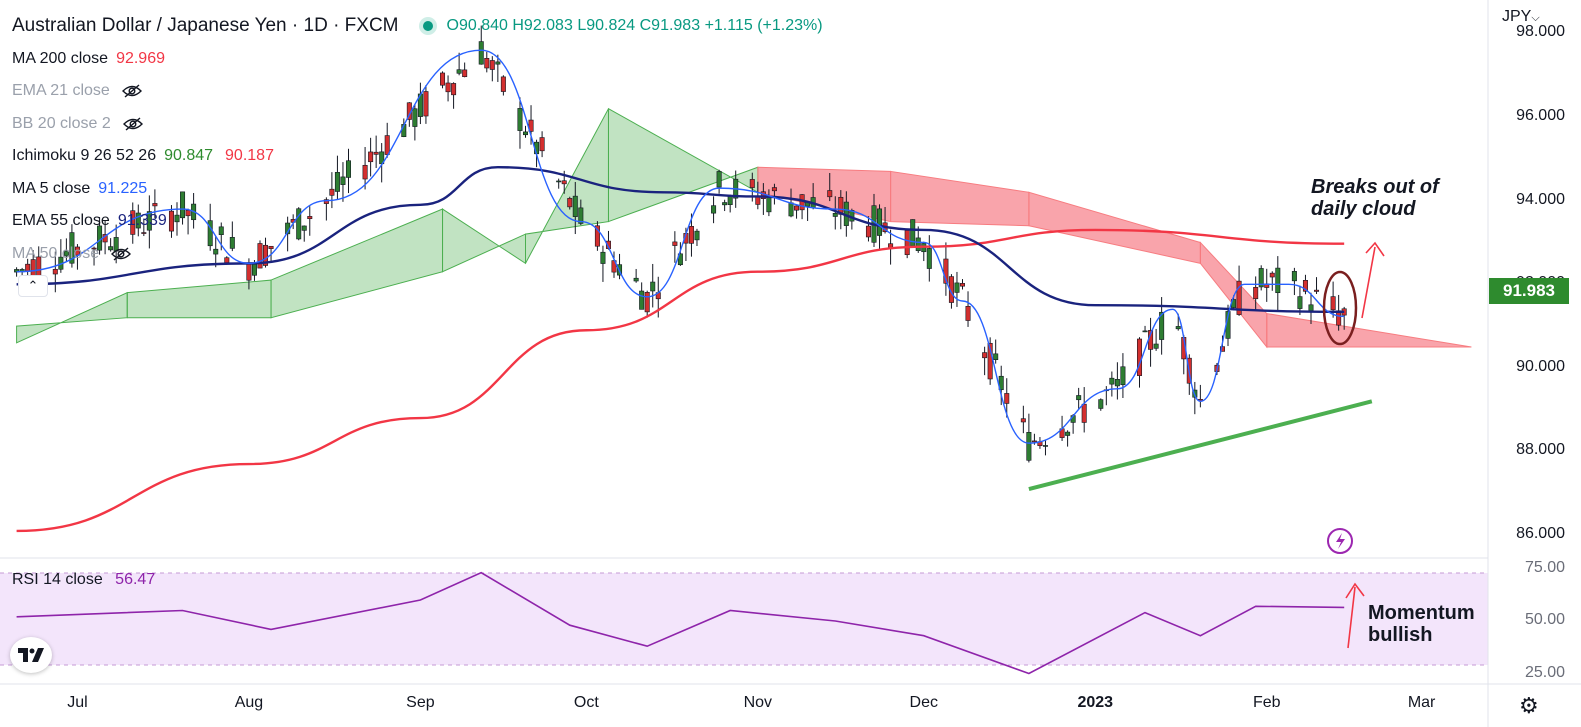  I want to click on breakout-highlight-ellipse, so click(1340, 308).